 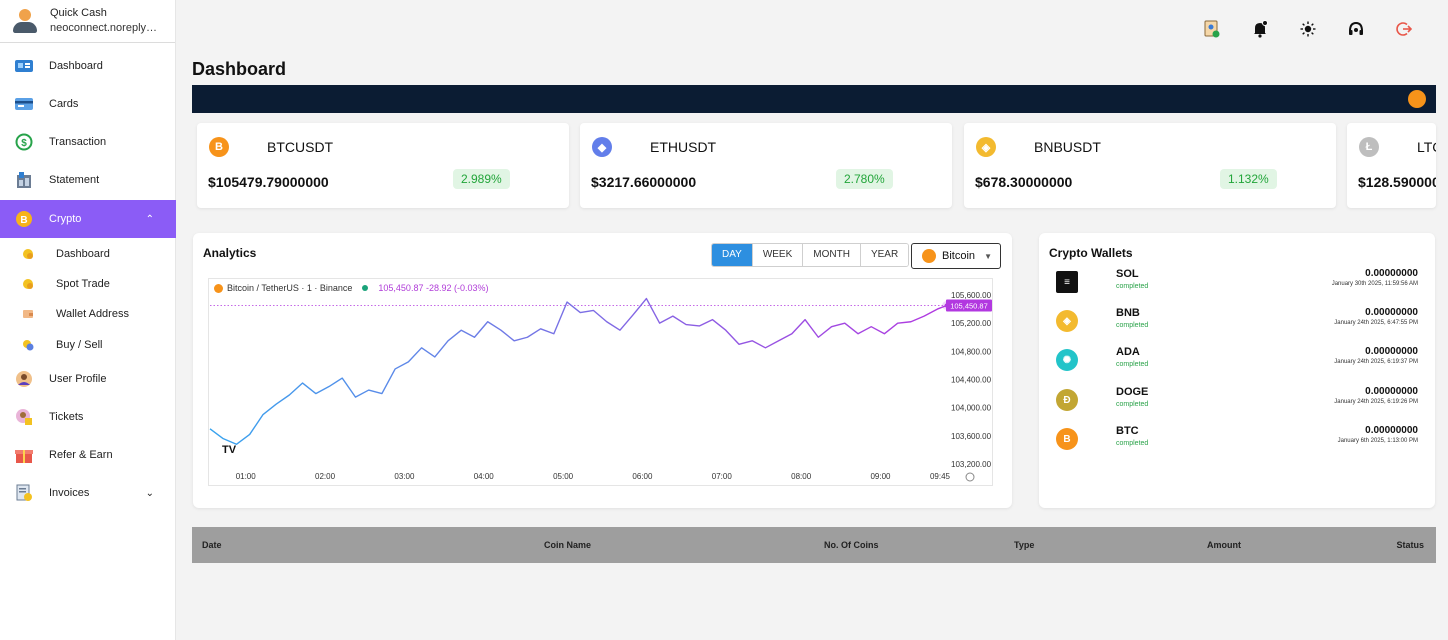 What do you see at coordinates (988, 256) in the screenshot?
I see `chevron-down-icon: ▼` at bounding box center [988, 256].